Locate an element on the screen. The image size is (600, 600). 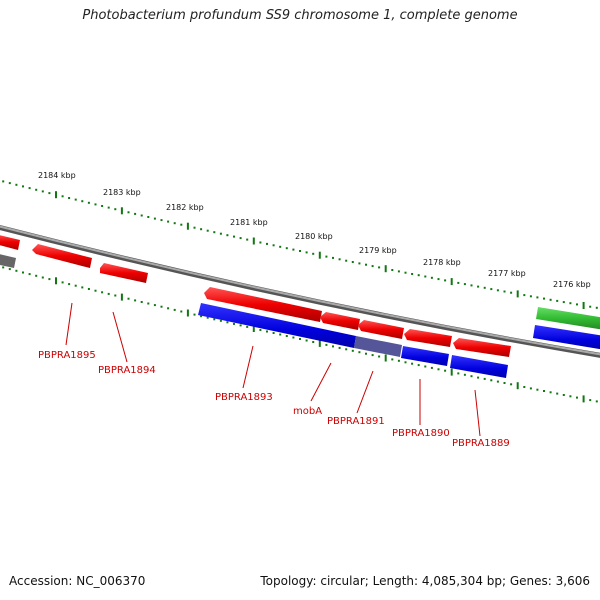
scale-label-2178: 2178 kbp is located at coordinates (442, 262).